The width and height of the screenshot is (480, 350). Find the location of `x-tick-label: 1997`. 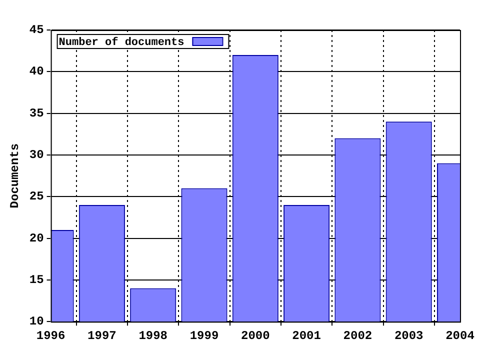

x-tick-label: 1997 is located at coordinates (102, 335).